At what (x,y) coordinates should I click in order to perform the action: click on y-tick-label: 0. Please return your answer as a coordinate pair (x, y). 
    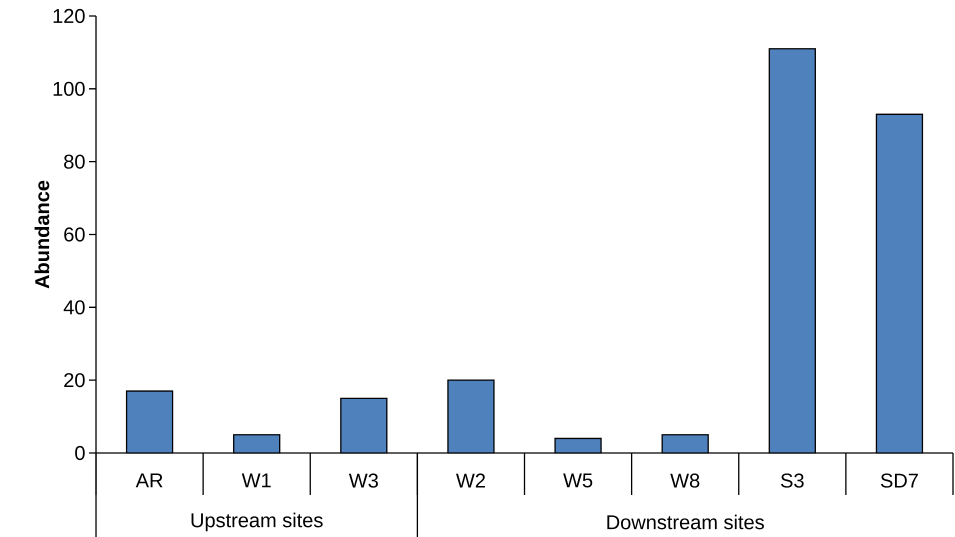
    Looking at the image, I should click on (80, 453).